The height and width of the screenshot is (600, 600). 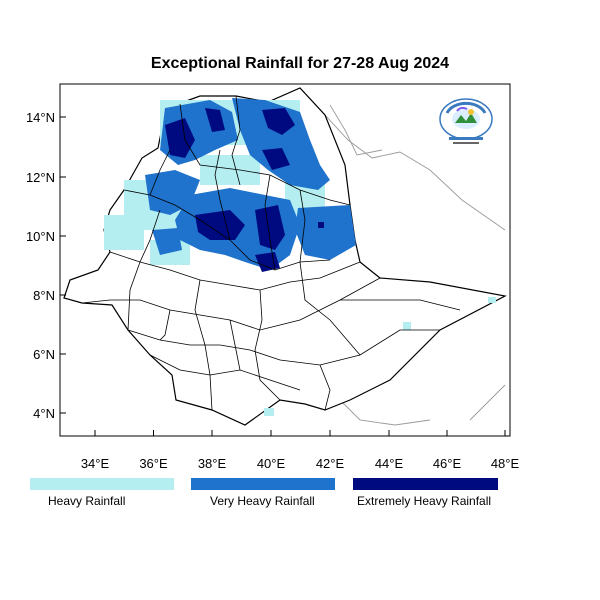 What do you see at coordinates (95, 463) in the screenshot?
I see `x-tick-label: 34°E` at bounding box center [95, 463].